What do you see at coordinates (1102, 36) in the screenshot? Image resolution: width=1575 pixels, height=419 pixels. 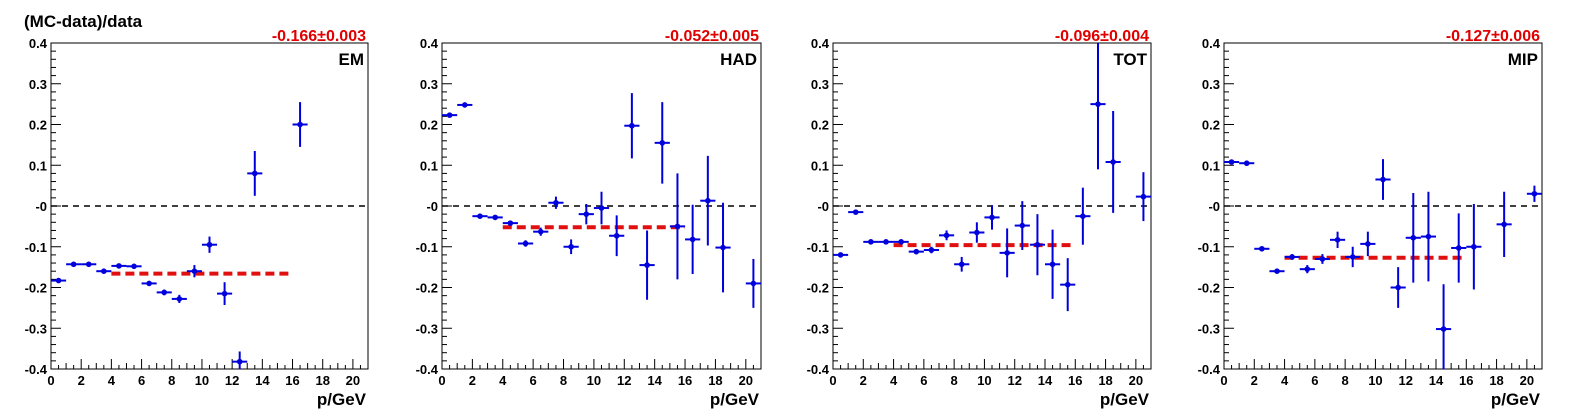 I see `fit-label: -0.096±0.004` at bounding box center [1102, 36].